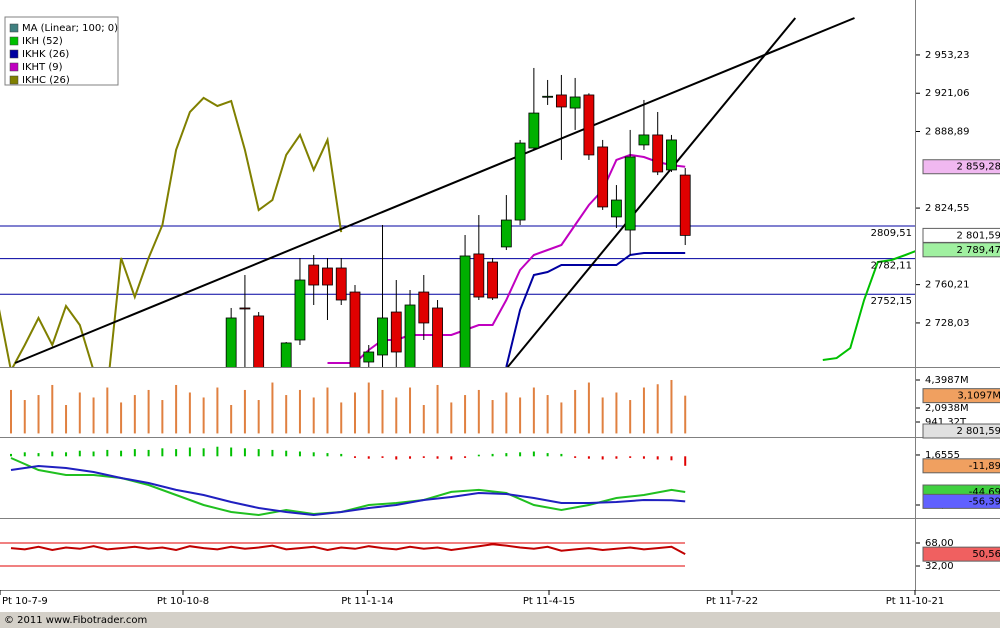 The image size is (1000, 628). What do you see at coordinates (978, 396) in the screenshot?
I see `price-marker-label: 3,1097M` at bounding box center [978, 396].